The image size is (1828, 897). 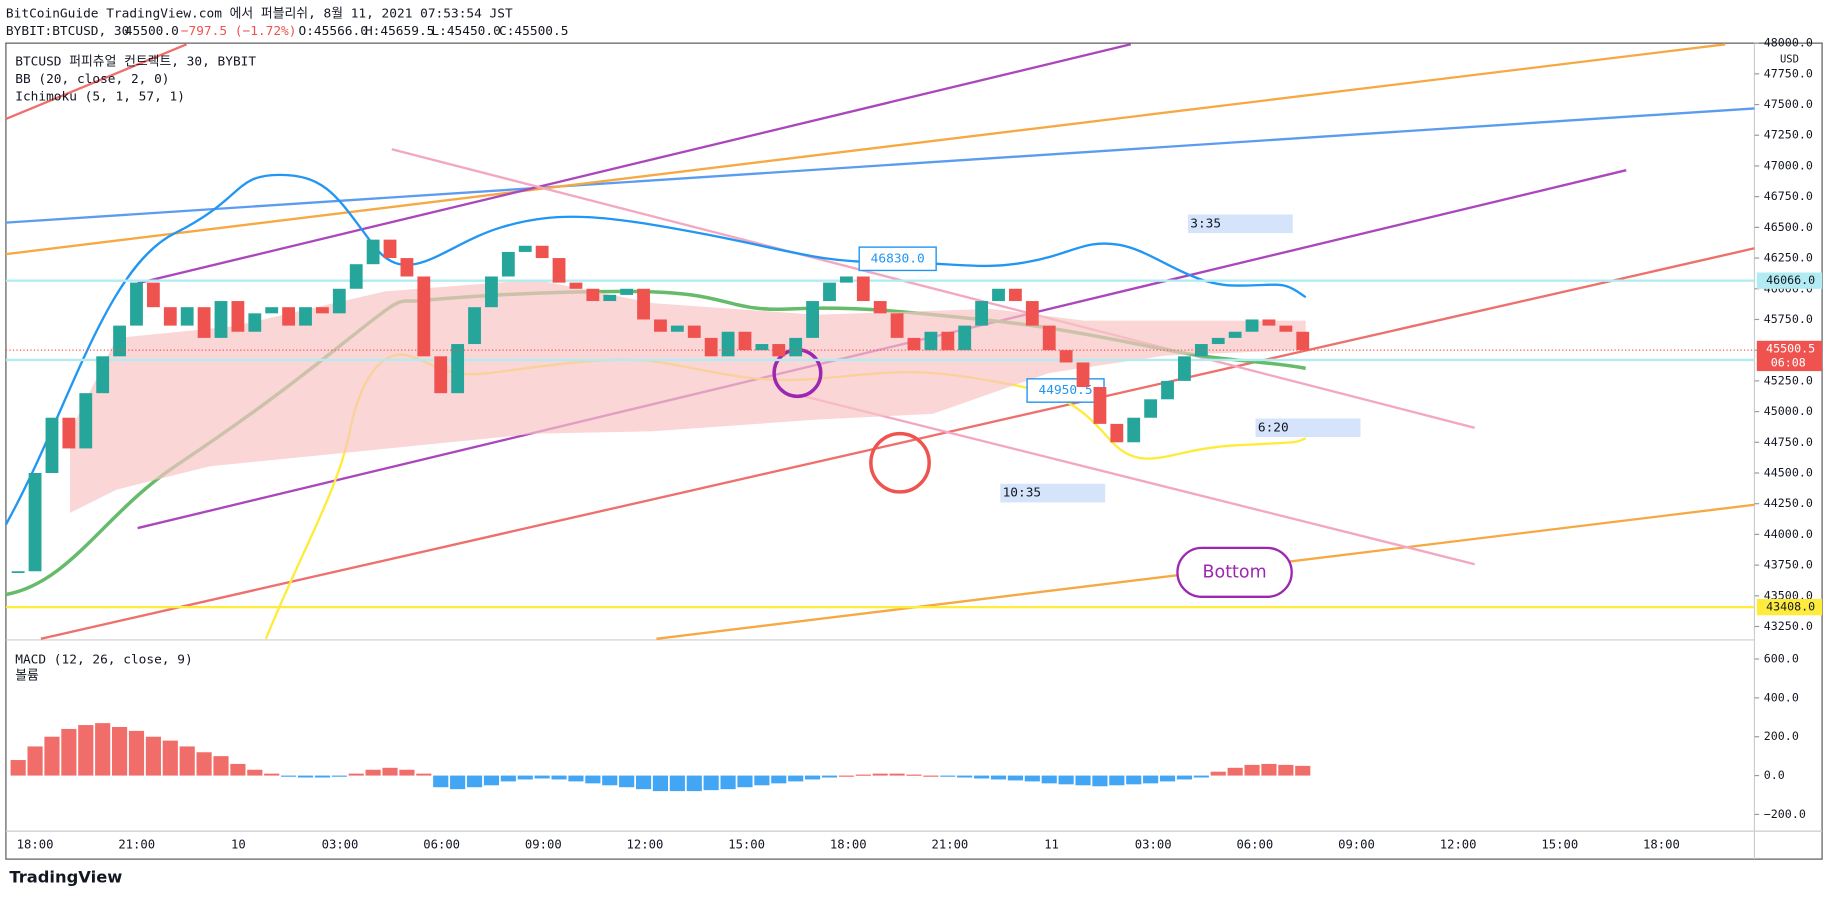 What do you see at coordinates (1788, 43) in the screenshot?
I see `y-tick-label: 48000.0` at bounding box center [1788, 43].